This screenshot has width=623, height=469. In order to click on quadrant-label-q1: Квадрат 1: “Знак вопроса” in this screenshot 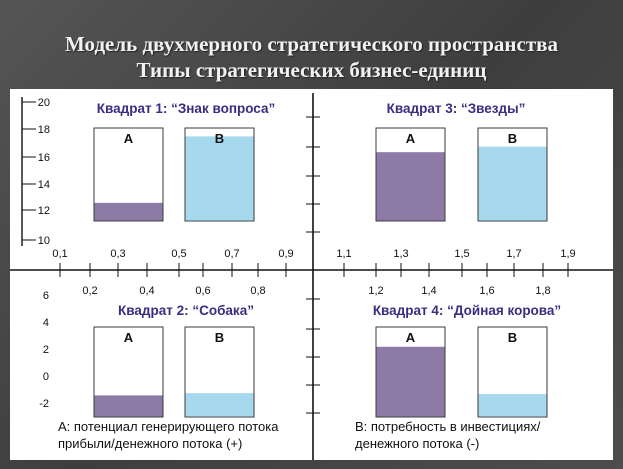, I will do `click(186, 108)`.